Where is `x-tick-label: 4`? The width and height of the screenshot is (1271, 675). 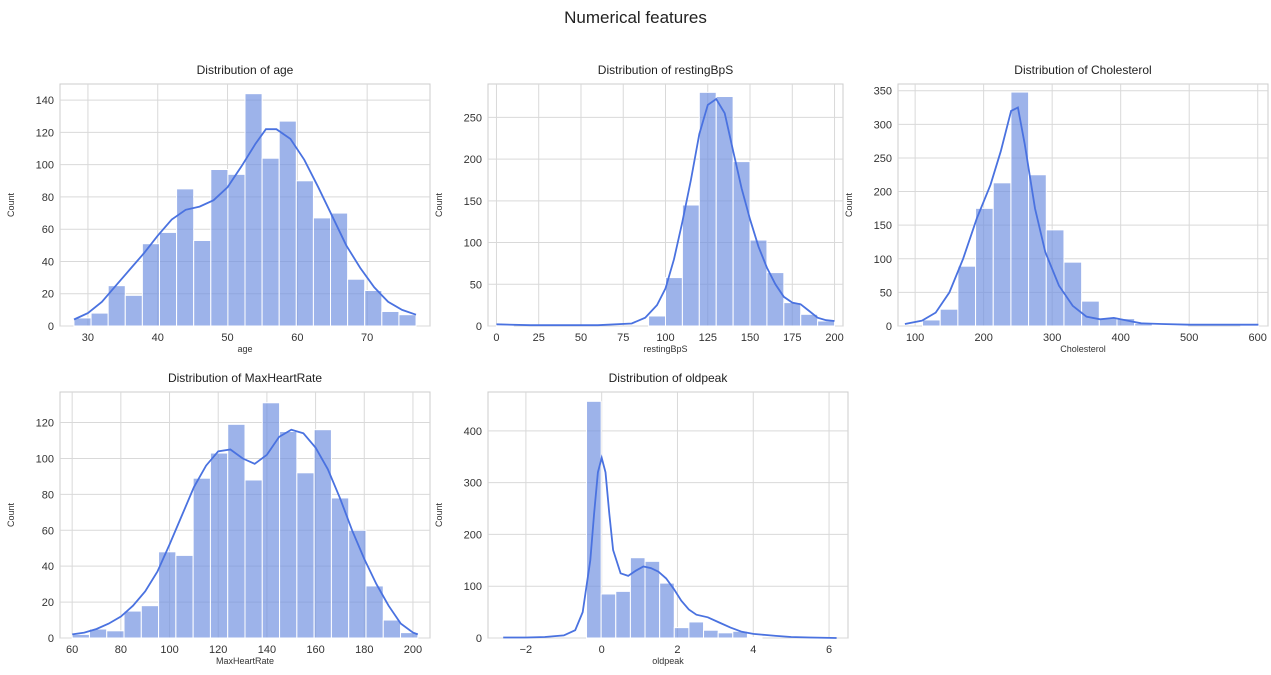
x-tick-label: 4 is located at coordinates (753, 650).